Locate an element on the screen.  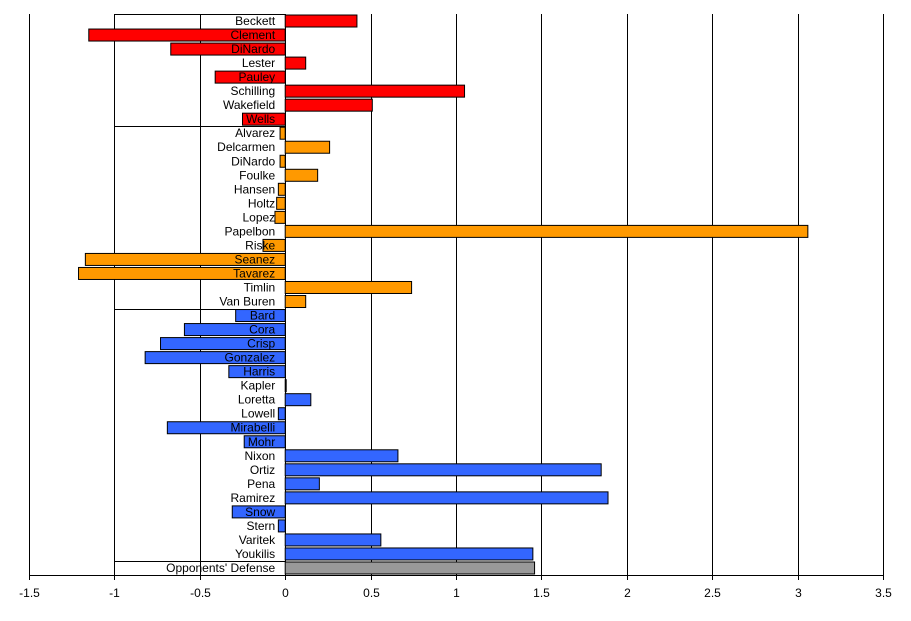
category-label: Loretta is located at coordinates (257, 400).